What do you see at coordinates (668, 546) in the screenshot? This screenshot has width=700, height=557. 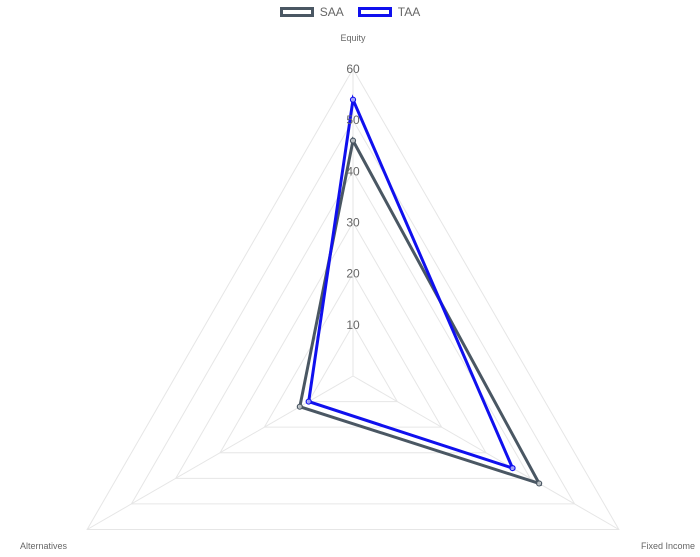 I see `axis-label-fixed-income: Fixed Income` at bounding box center [668, 546].